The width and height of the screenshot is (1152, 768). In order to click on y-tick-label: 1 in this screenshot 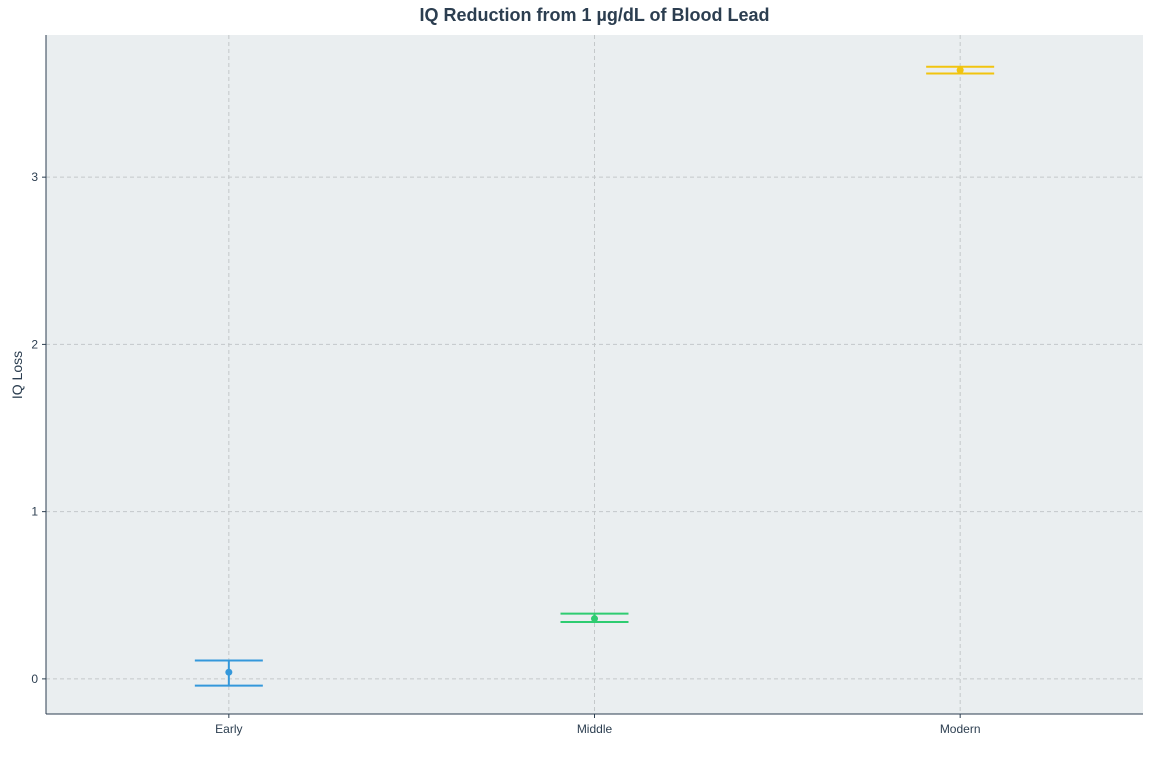, I will do `click(34, 512)`.